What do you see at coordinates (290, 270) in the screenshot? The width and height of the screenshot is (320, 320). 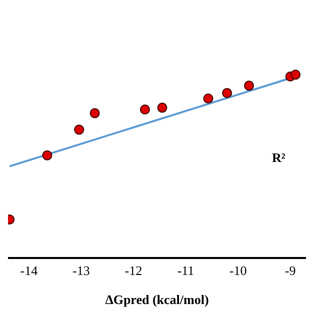 I see `x-tick-label: -9` at bounding box center [290, 270].